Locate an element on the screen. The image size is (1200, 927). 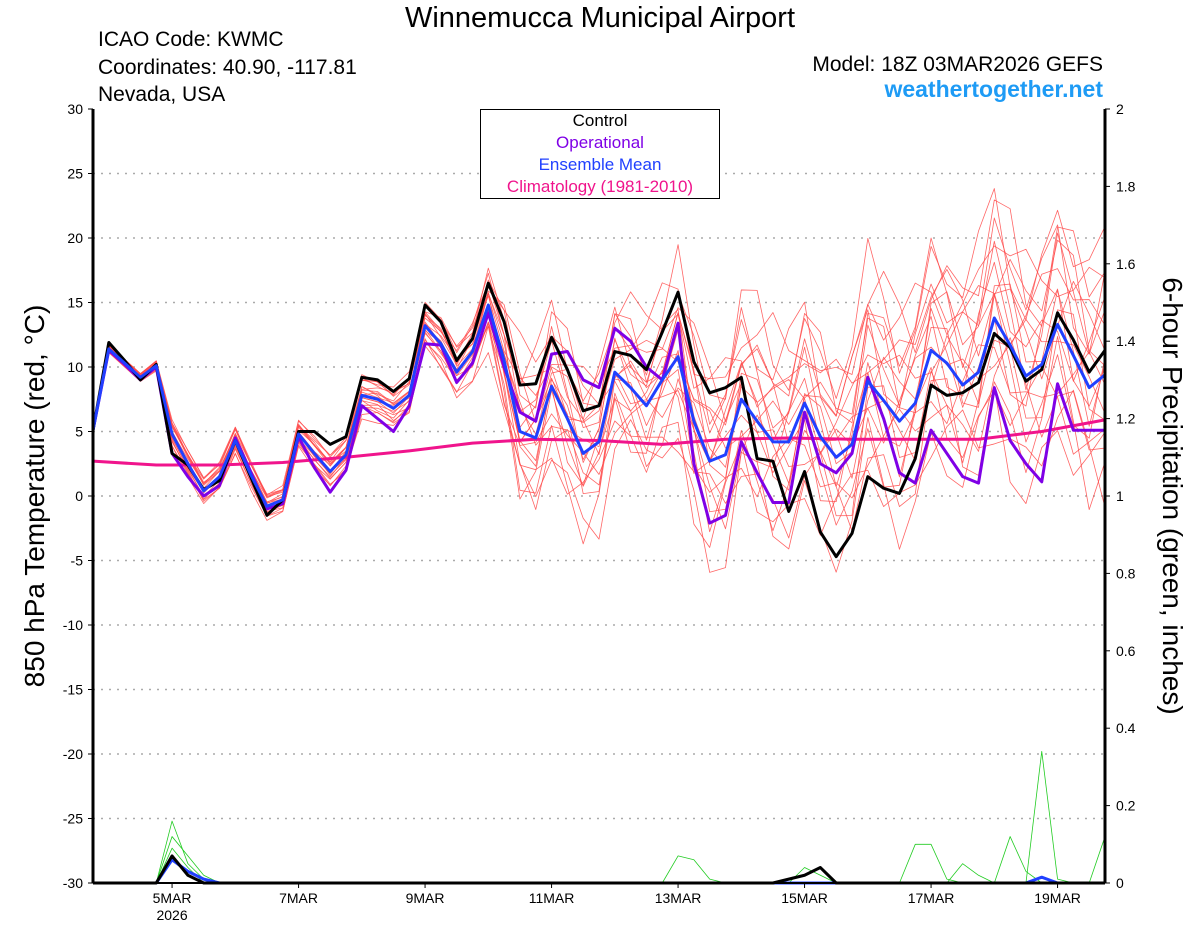
legend-control: Control is located at coordinates (600, 120).